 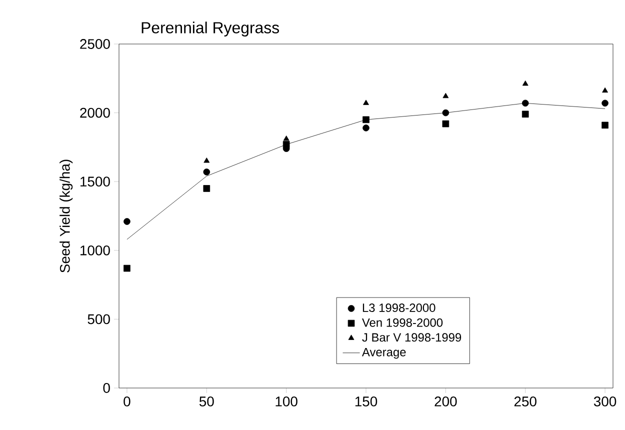 I want to click on x-tick-label: 100, so click(x=287, y=401).